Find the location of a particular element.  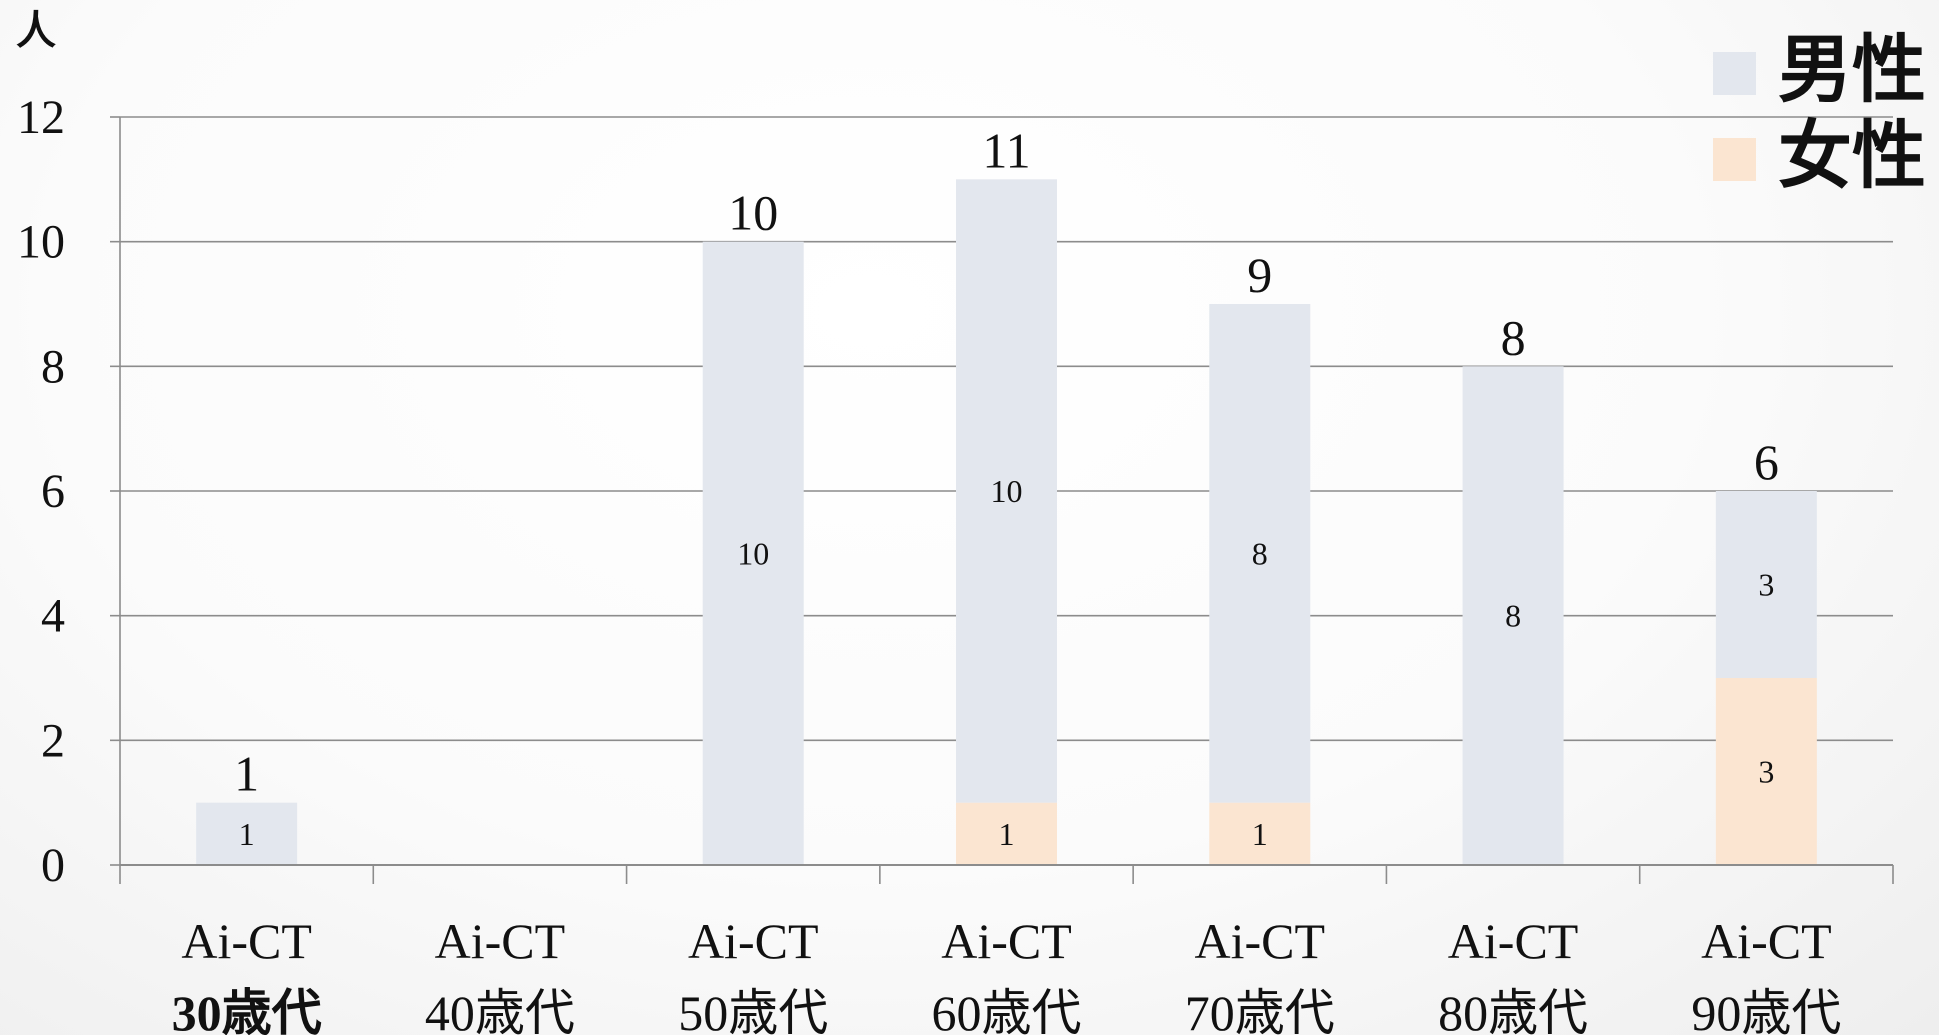

data-label-male: 3 is located at coordinates (1766, 585).